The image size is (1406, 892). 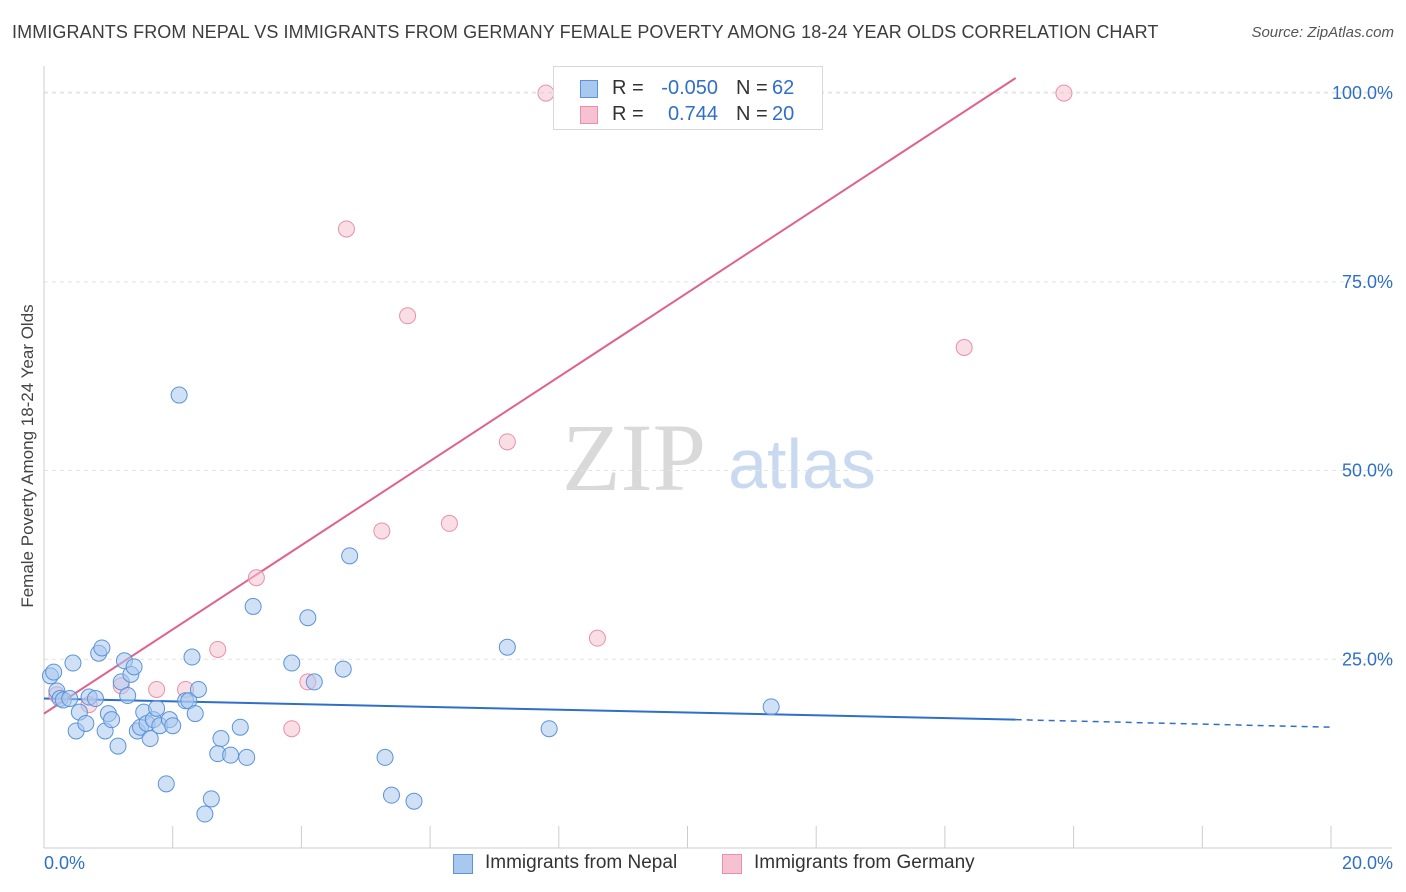 I want to click on correlation-legend: R = -0.050 N = 62 R = 0.744 N = 20, so click(x=688, y=98).